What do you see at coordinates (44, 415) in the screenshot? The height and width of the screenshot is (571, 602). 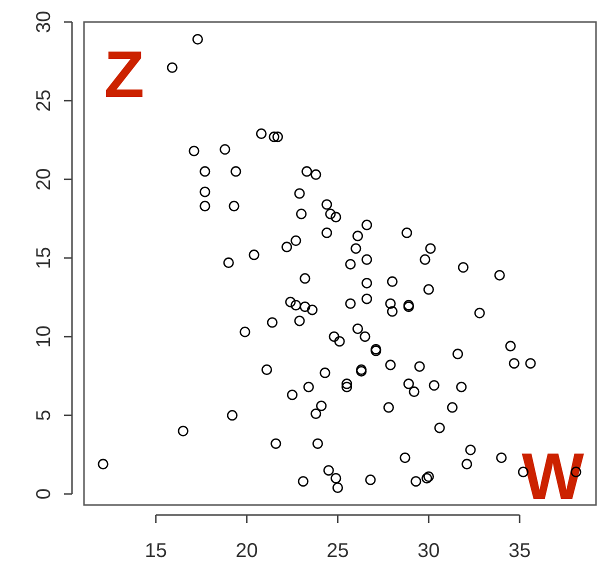 I see `y-tick-label: 5` at bounding box center [44, 415].